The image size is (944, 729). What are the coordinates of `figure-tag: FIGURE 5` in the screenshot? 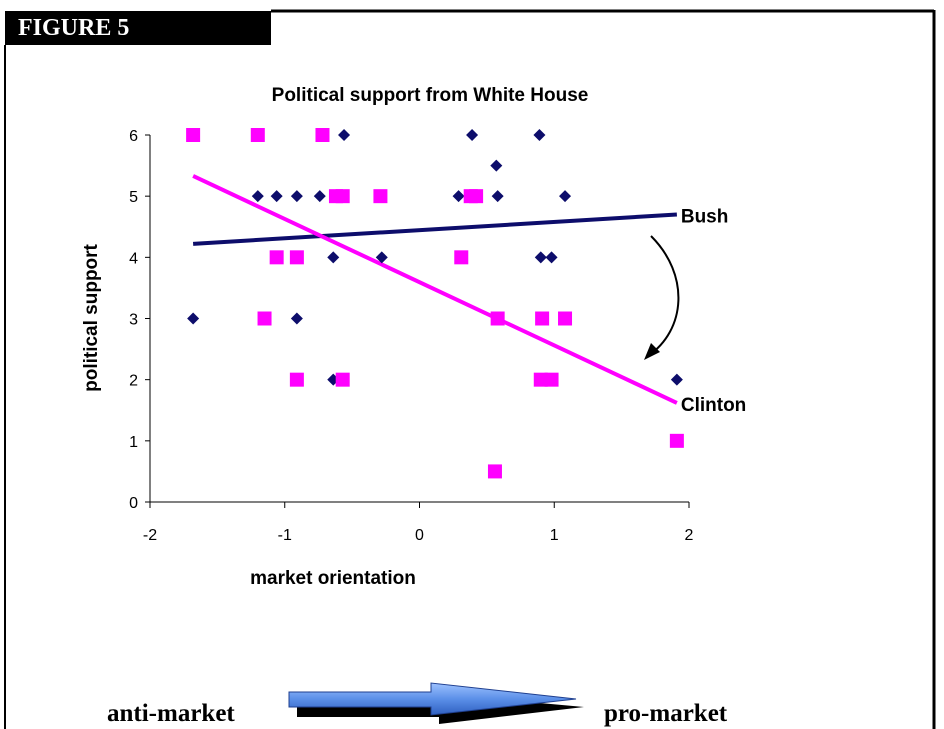 It's located at (138, 28).